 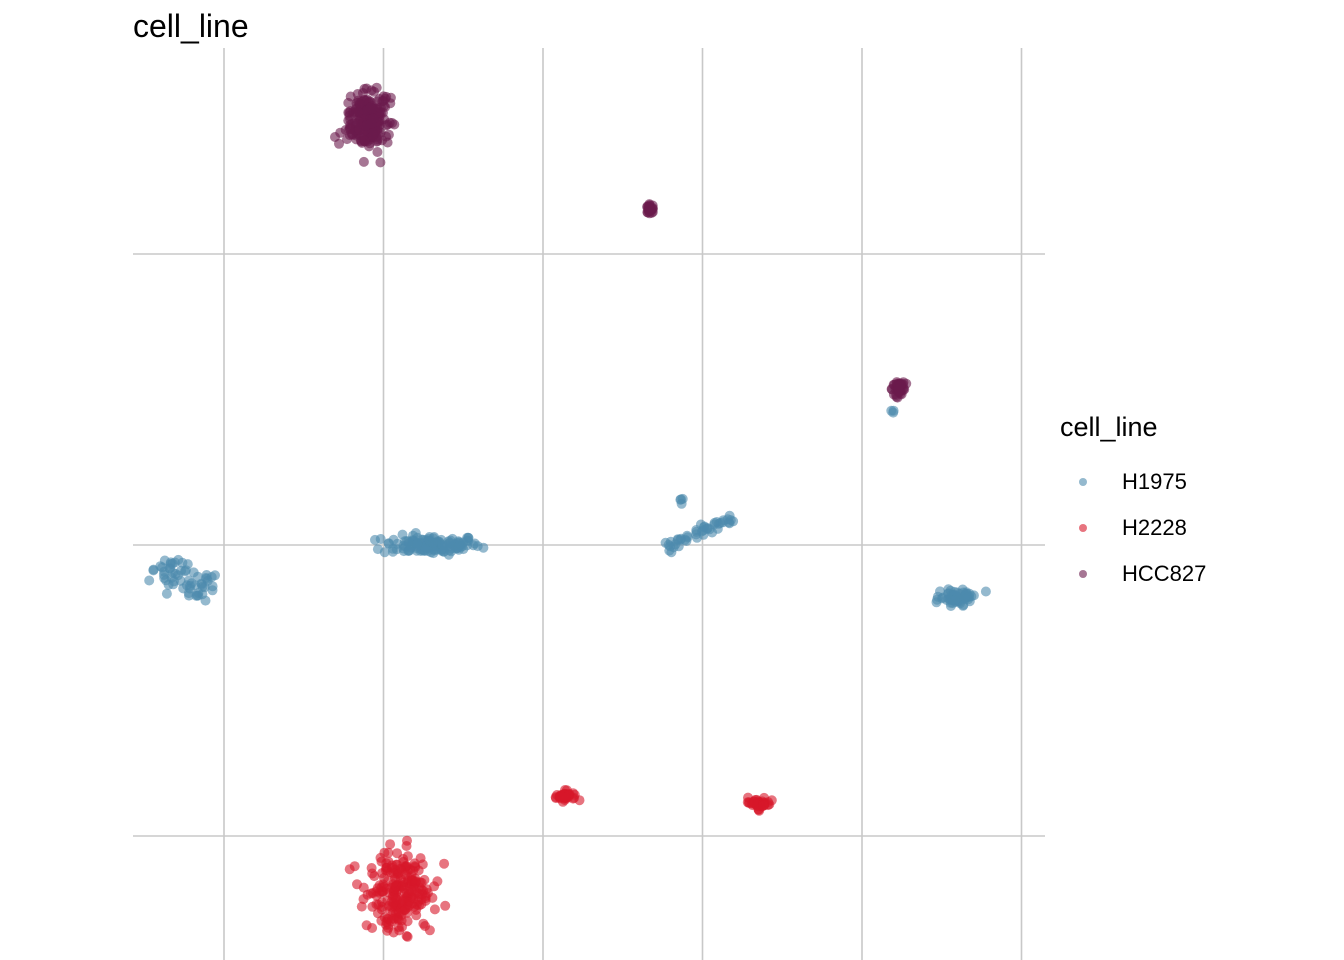 What do you see at coordinates (1164, 573) in the screenshot?
I see `legend-label: HCC827` at bounding box center [1164, 573].